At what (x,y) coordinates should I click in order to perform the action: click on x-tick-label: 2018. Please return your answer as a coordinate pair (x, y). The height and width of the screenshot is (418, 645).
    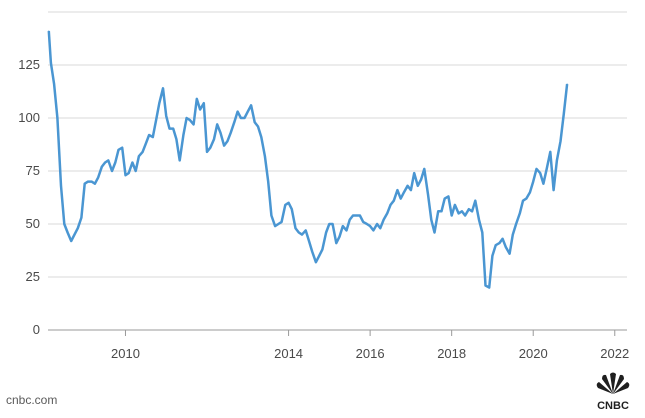
    Looking at the image, I should click on (451, 353).